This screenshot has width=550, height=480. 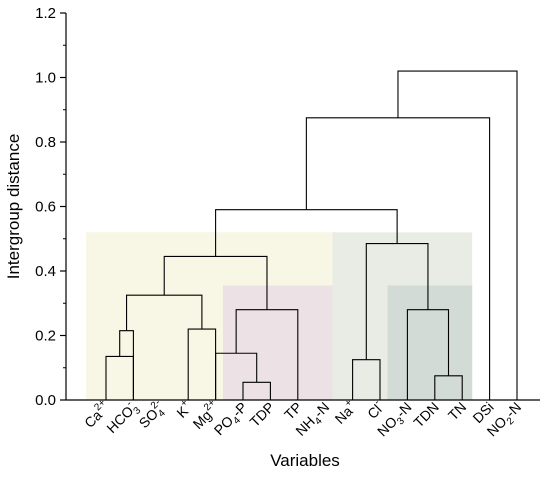 What do you see at coordinates (426, 415) in the screenshot?
I see `leaf-label: TDN` at bounding box center [426, 415].